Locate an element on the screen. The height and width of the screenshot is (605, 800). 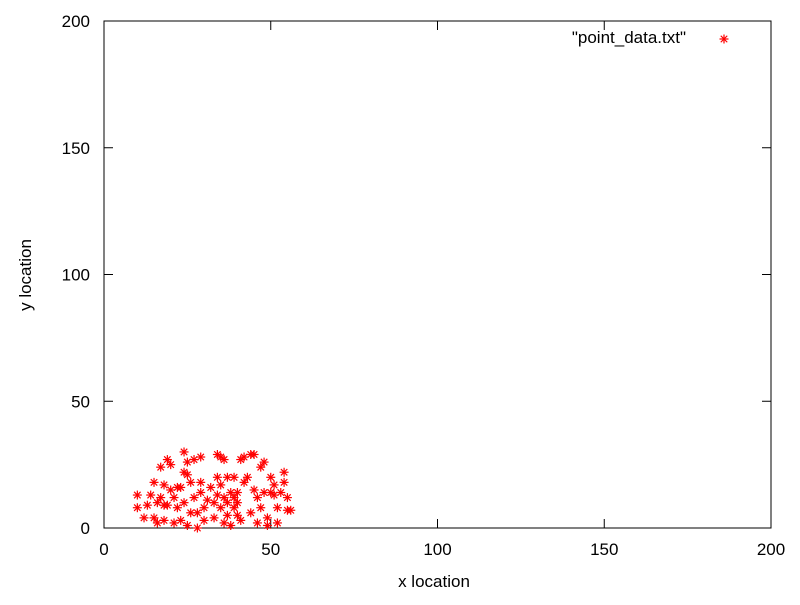
x-tick-label: 150 is located at coordinates (604, 549).